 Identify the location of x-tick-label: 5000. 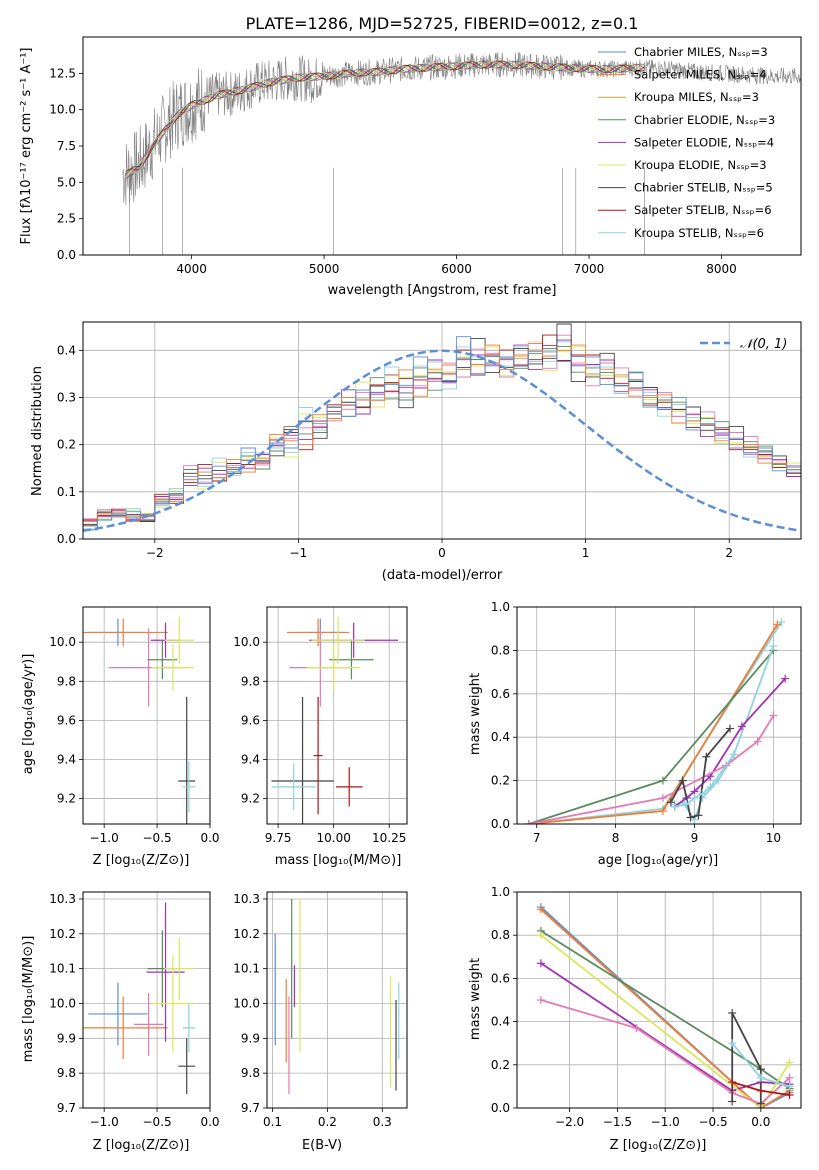
(324, 269).